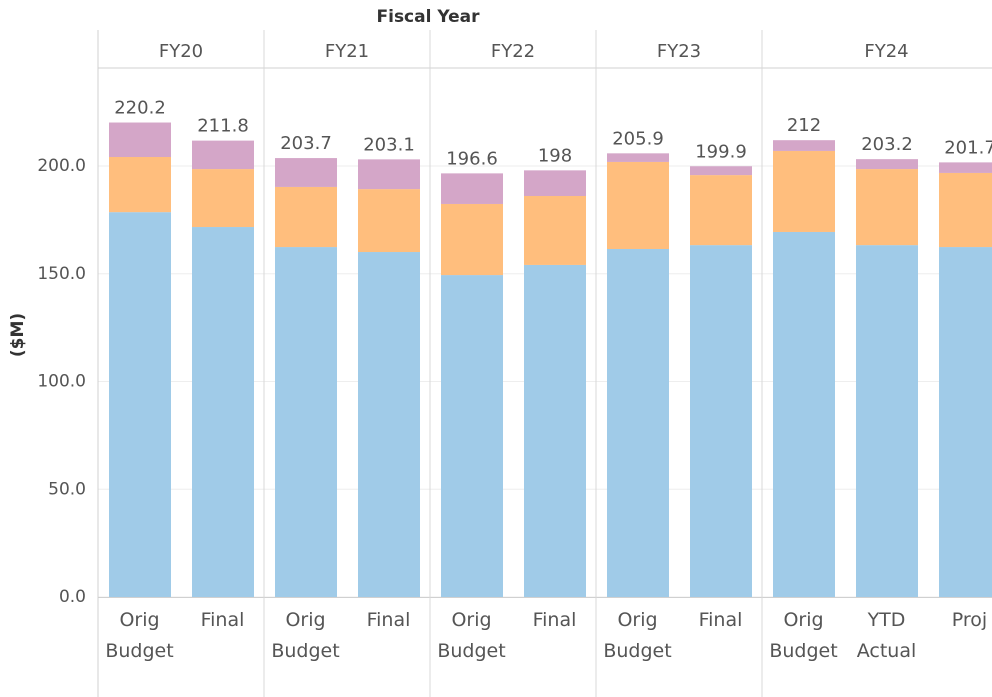 The image size is (992, 697). I want to click on group-label: FY22, so click(513, 51).